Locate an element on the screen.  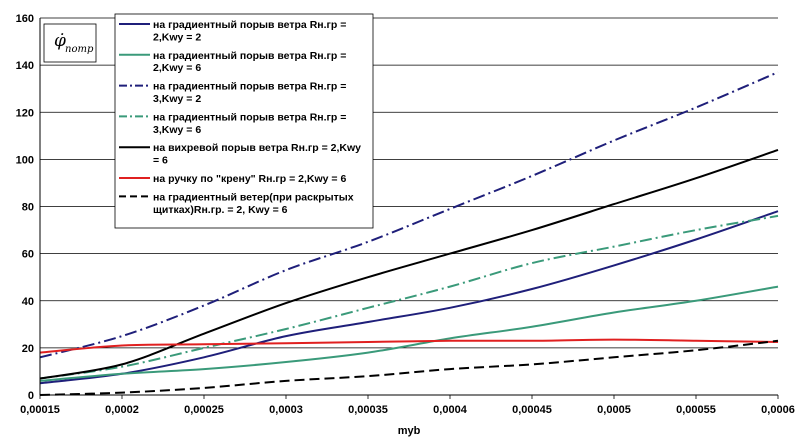
y-axis-label: φ̇ is located at coordinates (60, 41).